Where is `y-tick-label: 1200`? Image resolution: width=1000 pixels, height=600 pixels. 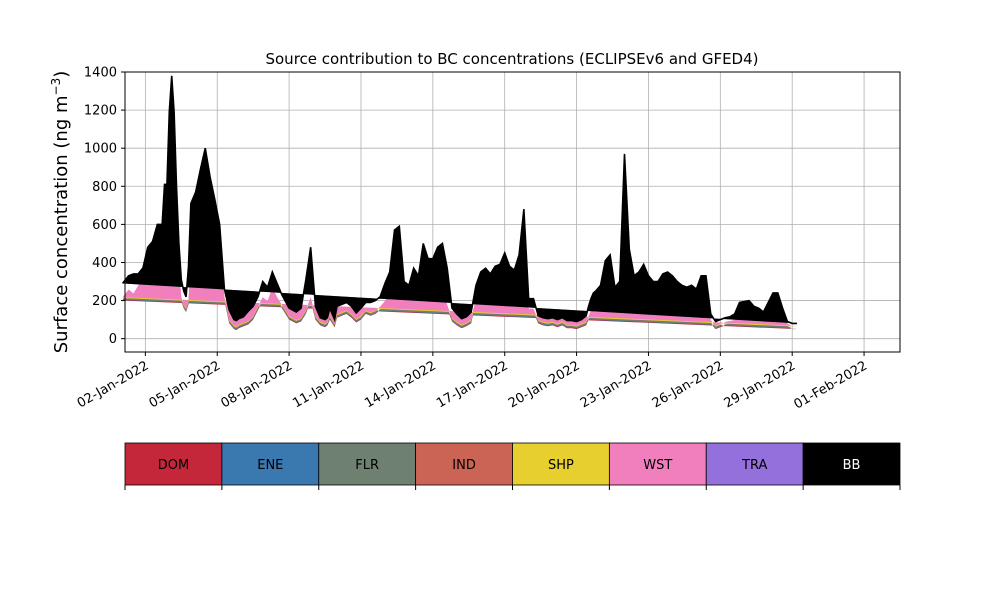 y-tick-label: 1200 is located at coordinates (100, 111).